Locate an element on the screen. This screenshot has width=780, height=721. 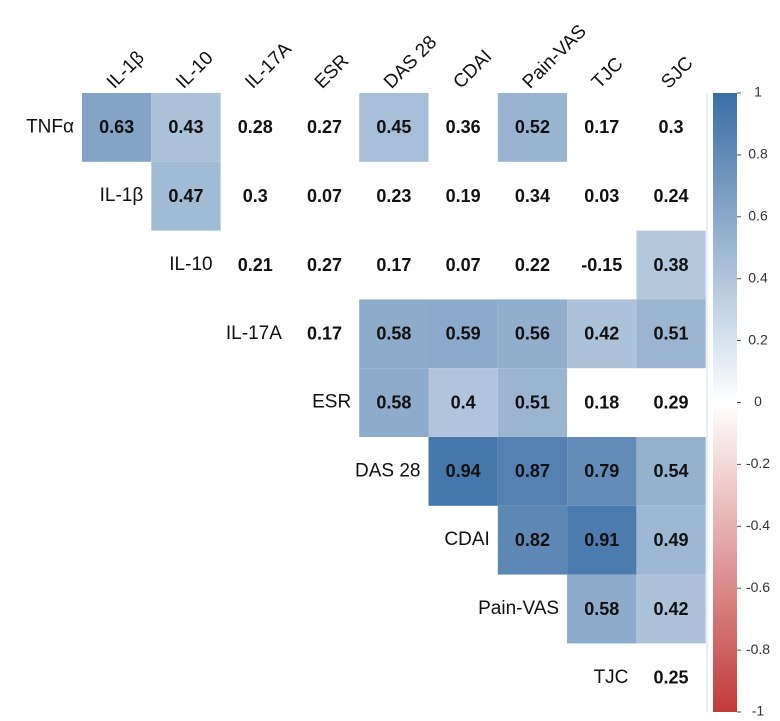
cell-value: 0.82 is located at coordinates (532, 540).